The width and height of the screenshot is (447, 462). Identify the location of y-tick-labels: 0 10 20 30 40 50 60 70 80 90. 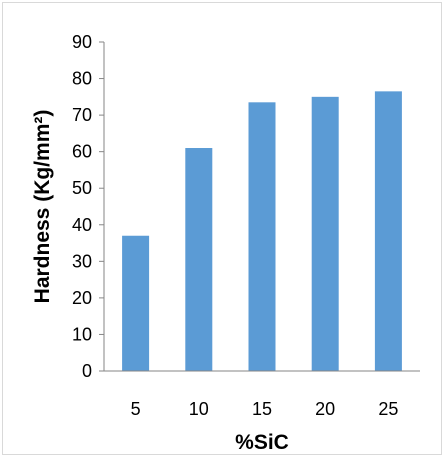
(82, 206).